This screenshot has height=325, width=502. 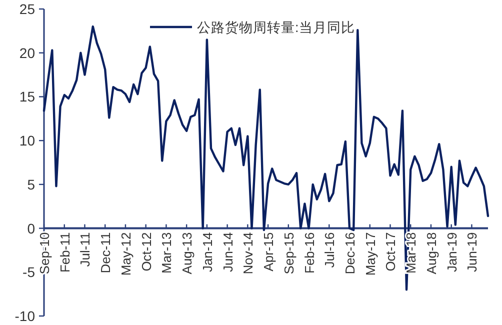 What do you see at coordinates (370, 254) in the screenshot?
I see `x-tick-label: May-17` at bounding box center [370, 254].